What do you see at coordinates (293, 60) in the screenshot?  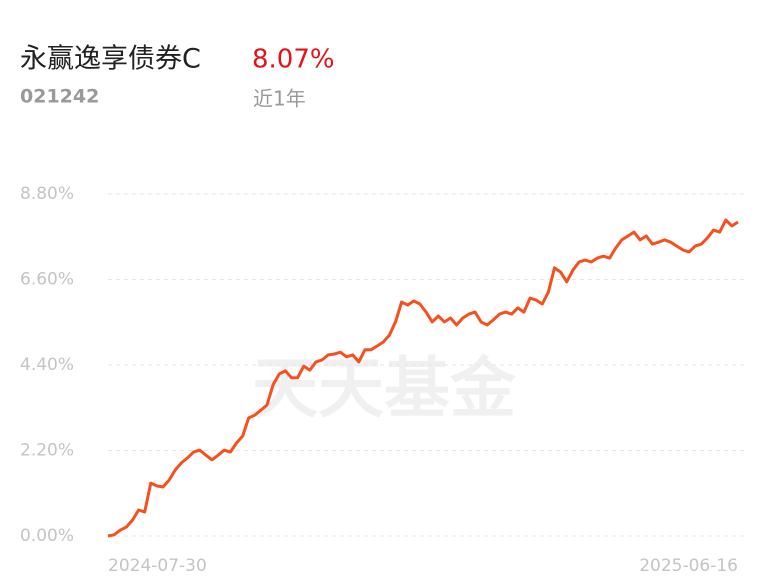 I see `fund-return: 8.07%` at bounding box center [293, 60].